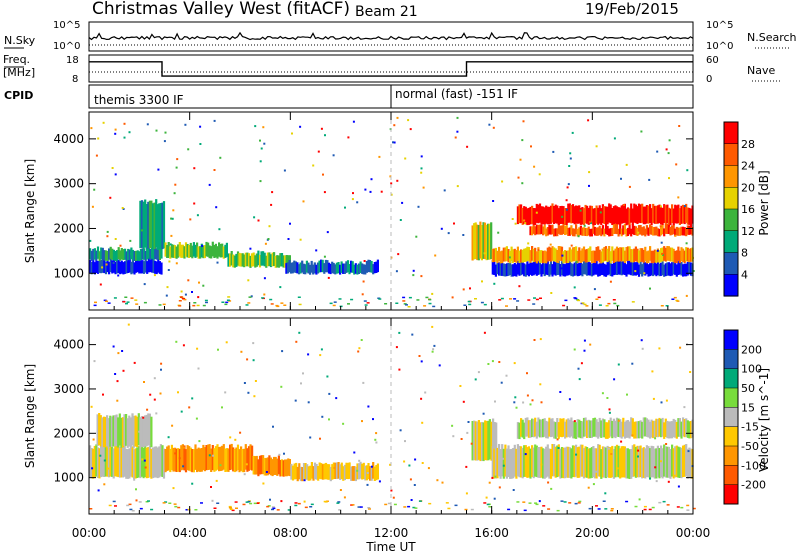 The height and width of the screenshot is (554, 800). What do you see at coordinates (68, 273) in the screenshot?
I see `power-ytick-0: 1000` at bounding box center [68, 273].